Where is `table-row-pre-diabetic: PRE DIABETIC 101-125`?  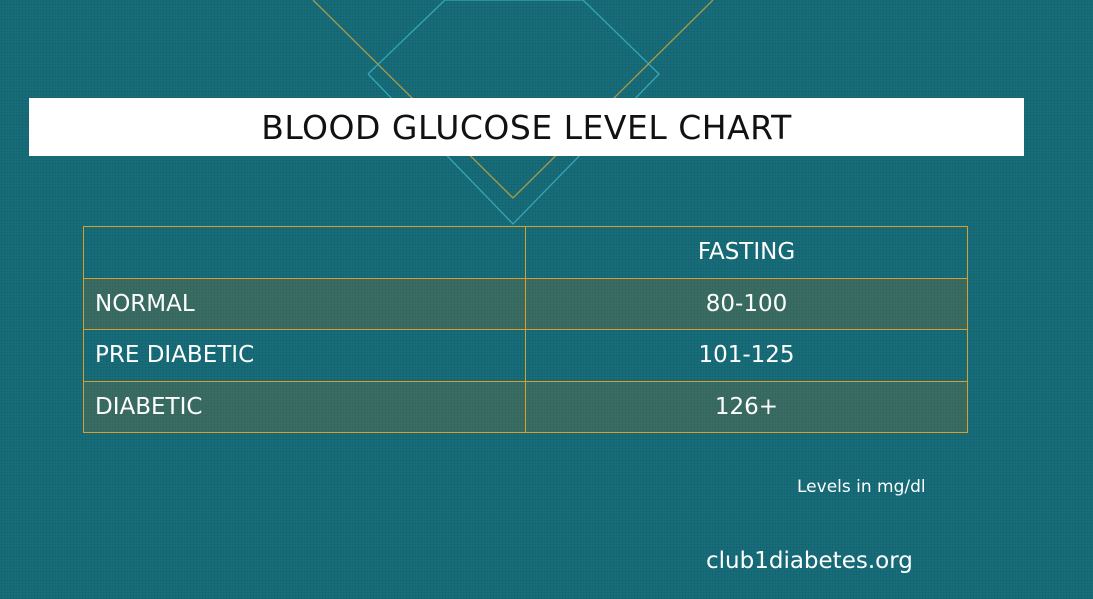 table-row-pre-diabetic: PRE DIABETIC 101-125 is located at coordinates (525, 355).